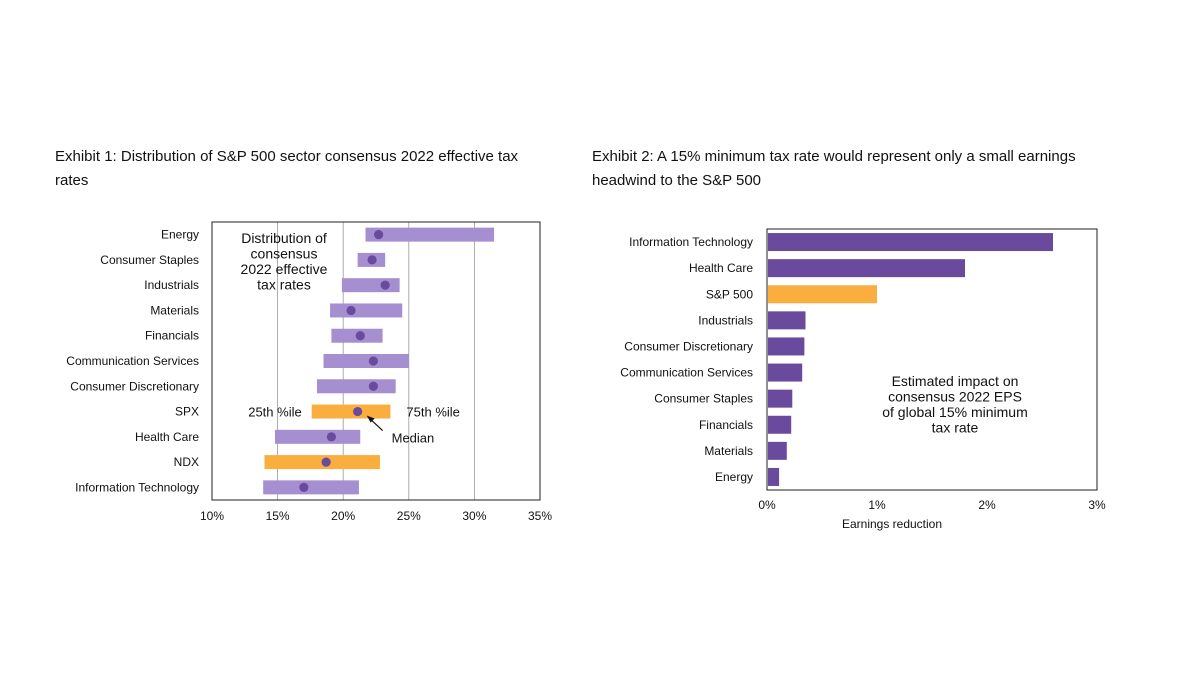 The image size is (1200, 675). Describe the element at coordinates (274, 412) in the screenshot. I see `p25-label: 25th %ile` at that location.